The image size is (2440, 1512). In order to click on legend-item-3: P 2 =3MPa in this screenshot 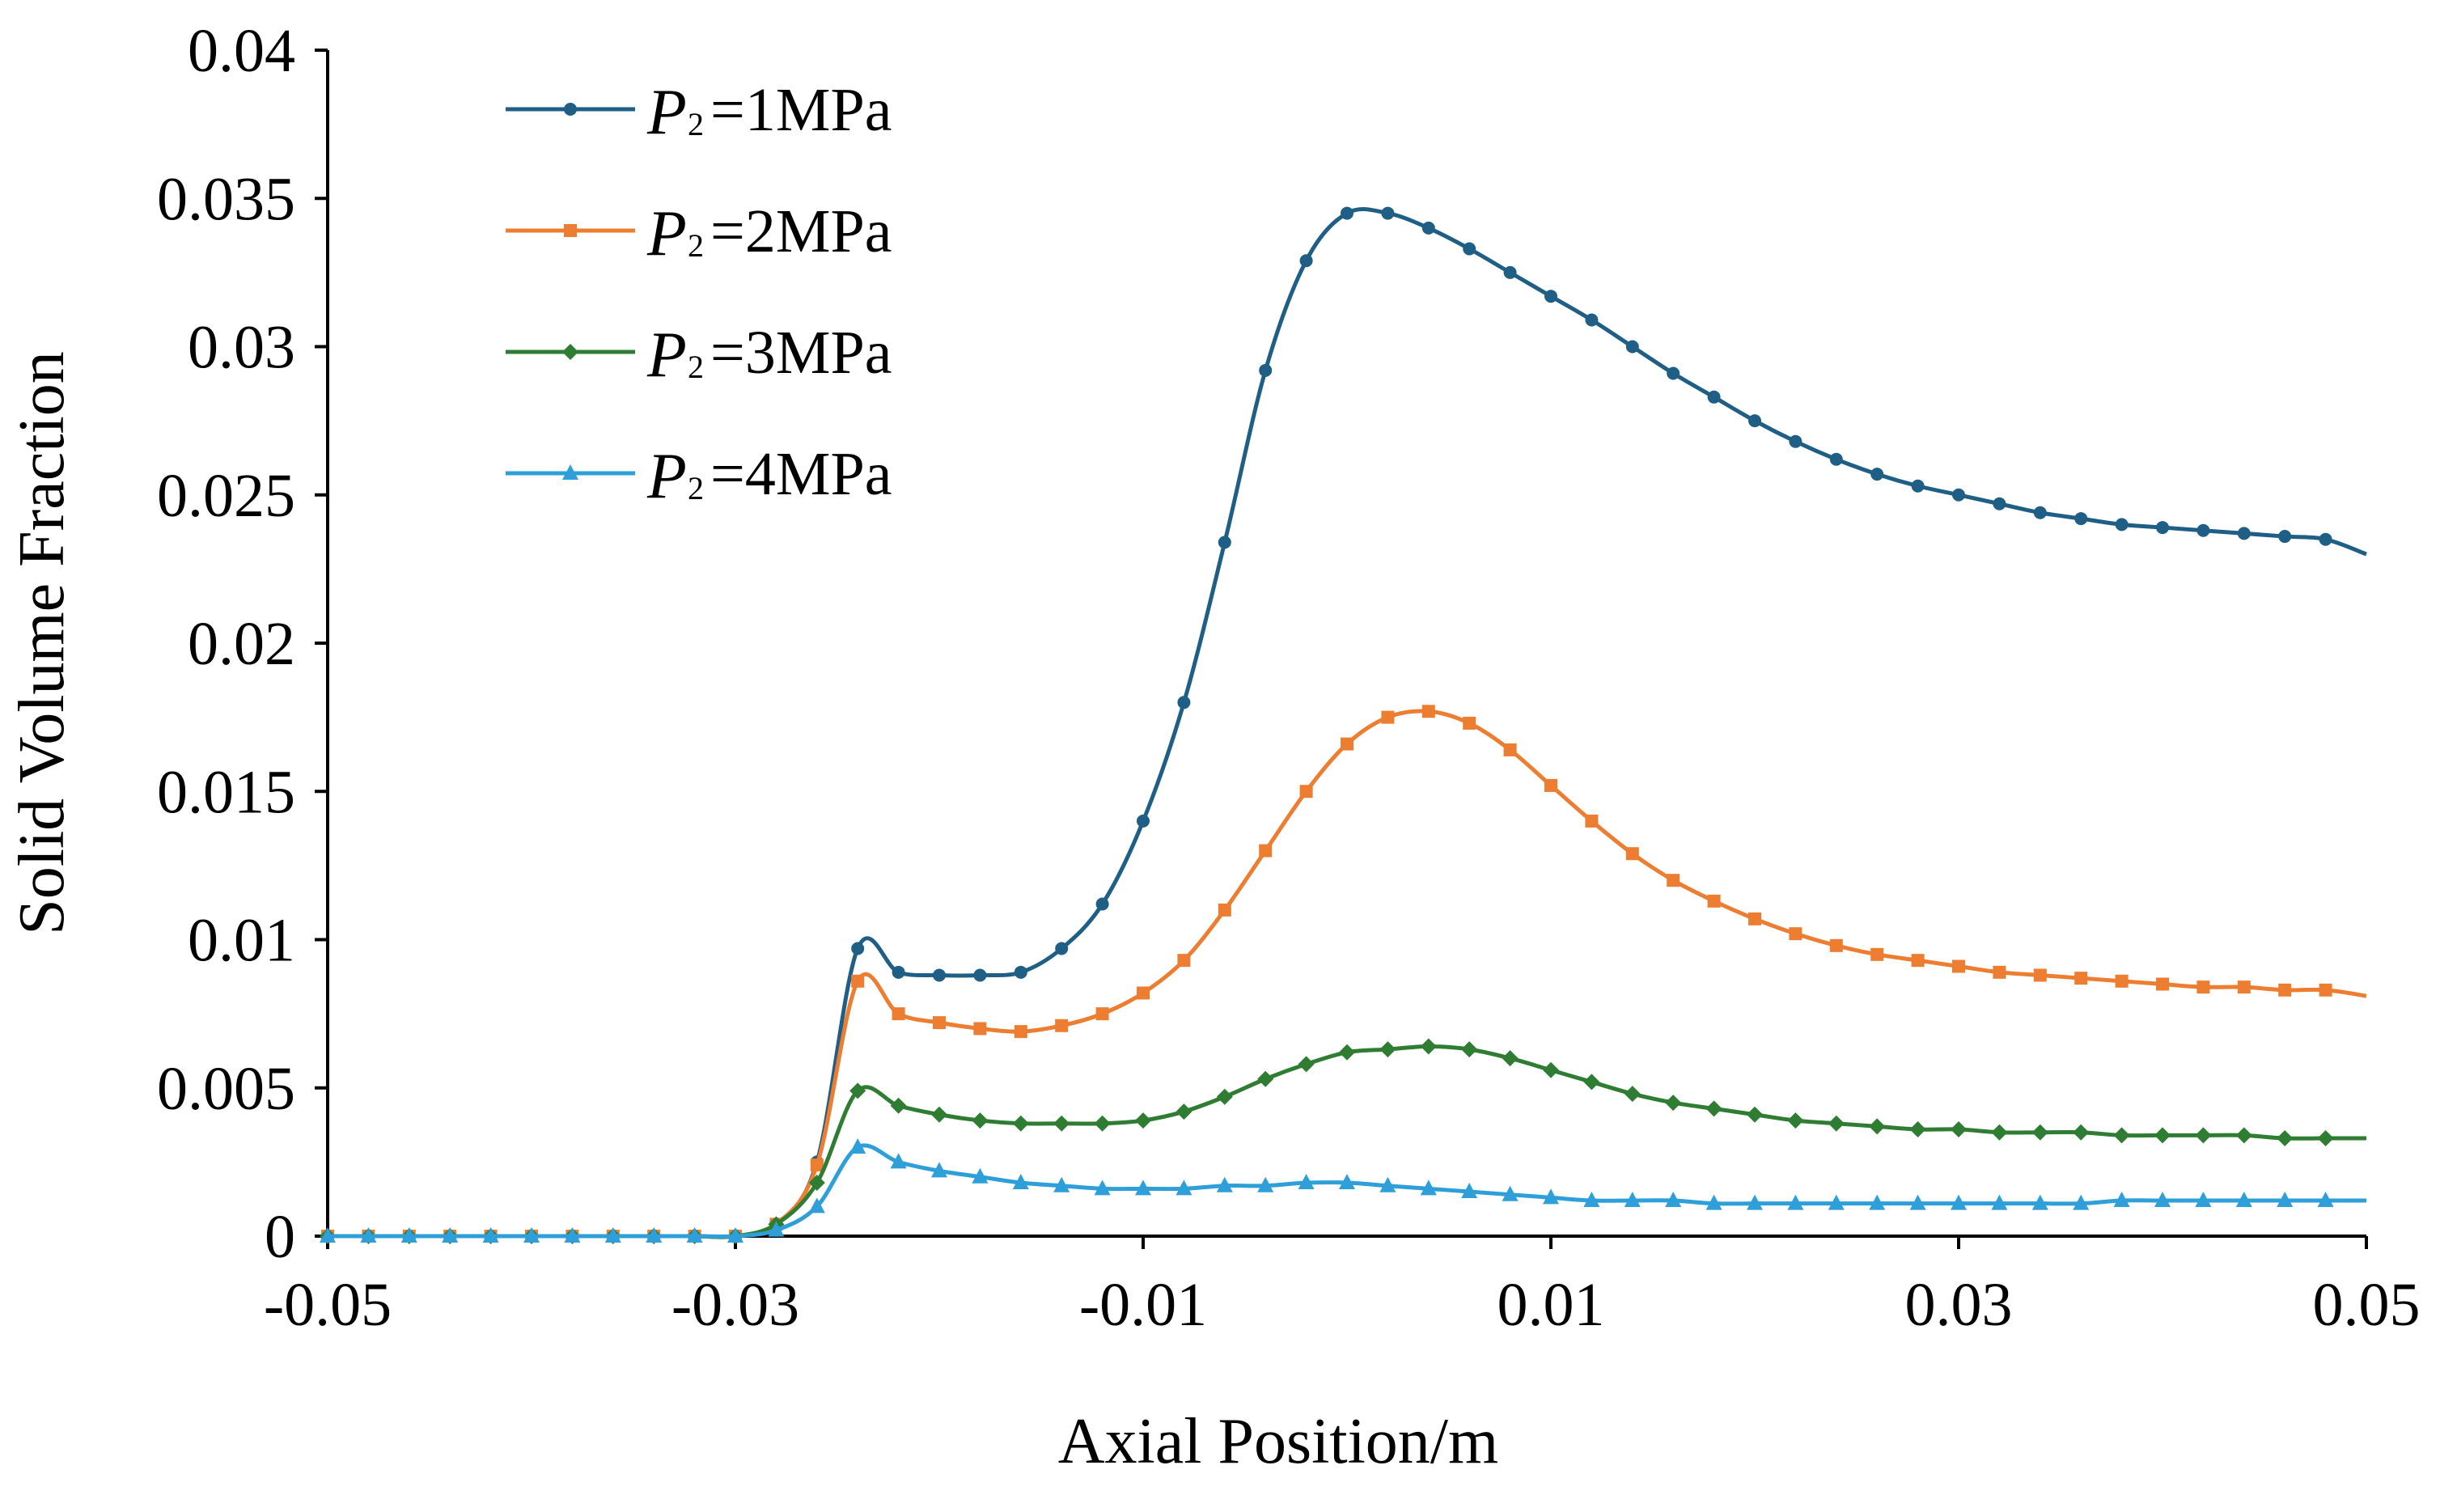, I will do `click(699, 355)`.